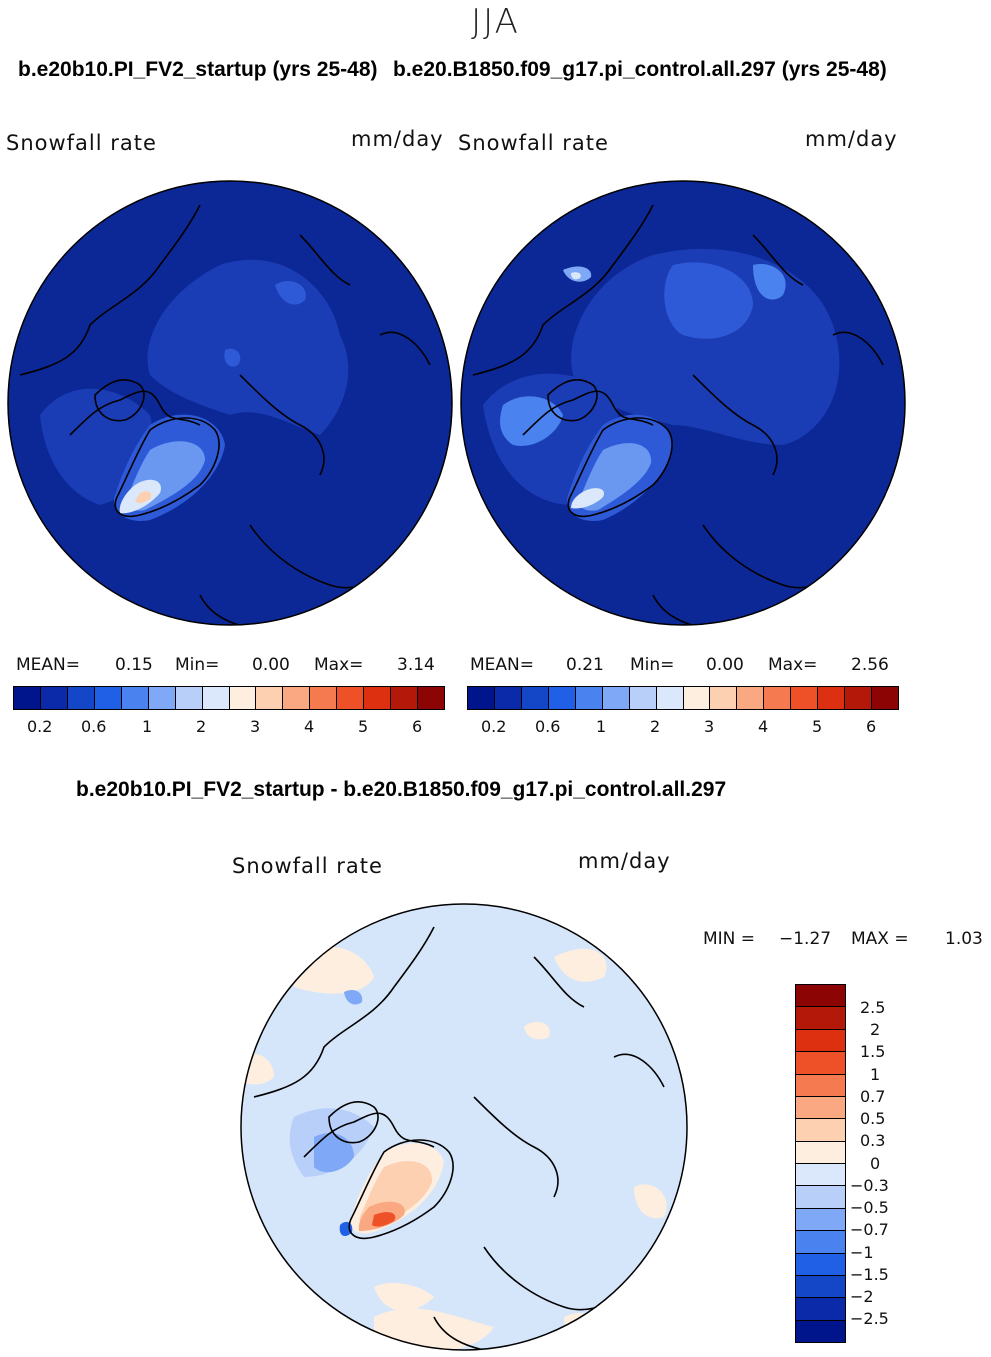 The width and height of the screenshot is (991, 1357). Describe the element at coordinates (397, 139) in the screenshot. I see `units-label-left: mm/day` at that location.